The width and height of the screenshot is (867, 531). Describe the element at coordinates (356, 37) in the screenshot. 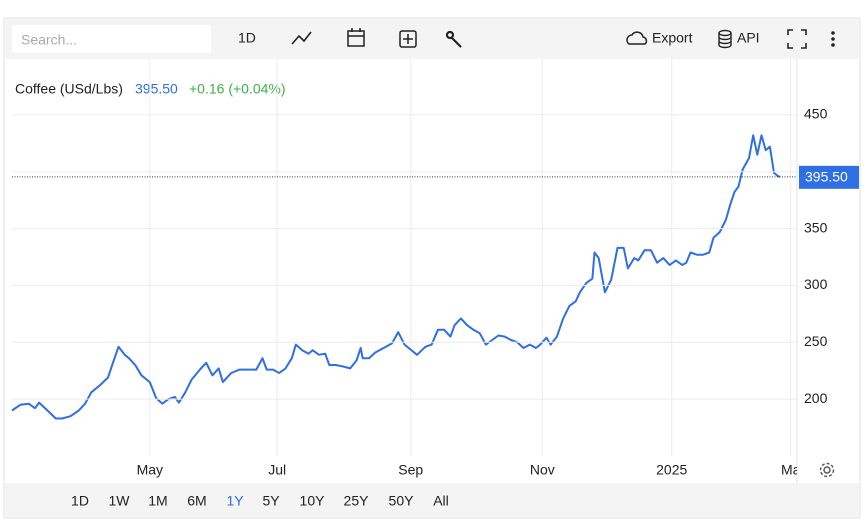

I see `calendar-icon` at that location.